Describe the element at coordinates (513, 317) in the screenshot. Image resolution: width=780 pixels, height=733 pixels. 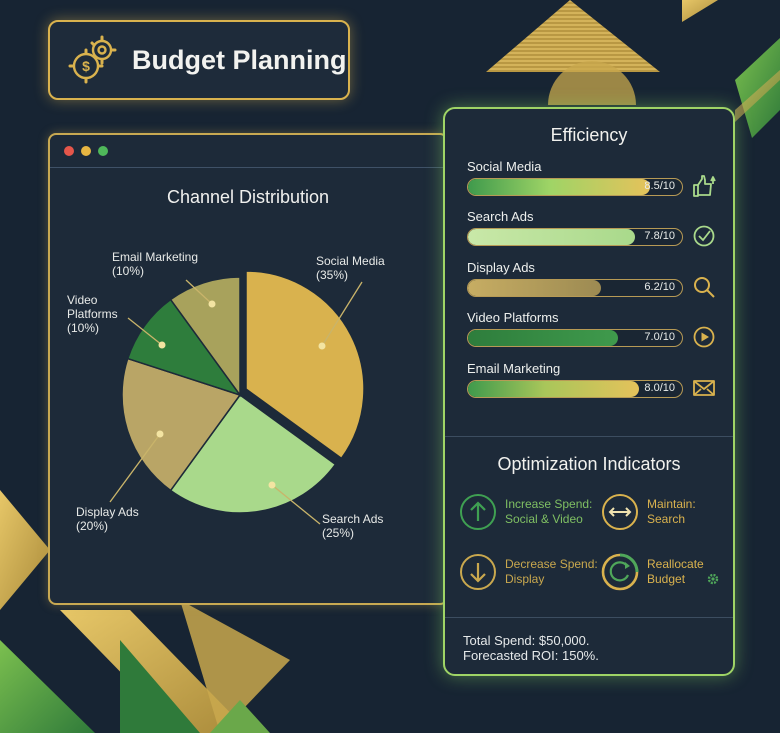
I see `efficiency-label: Video Platforms` at that location.